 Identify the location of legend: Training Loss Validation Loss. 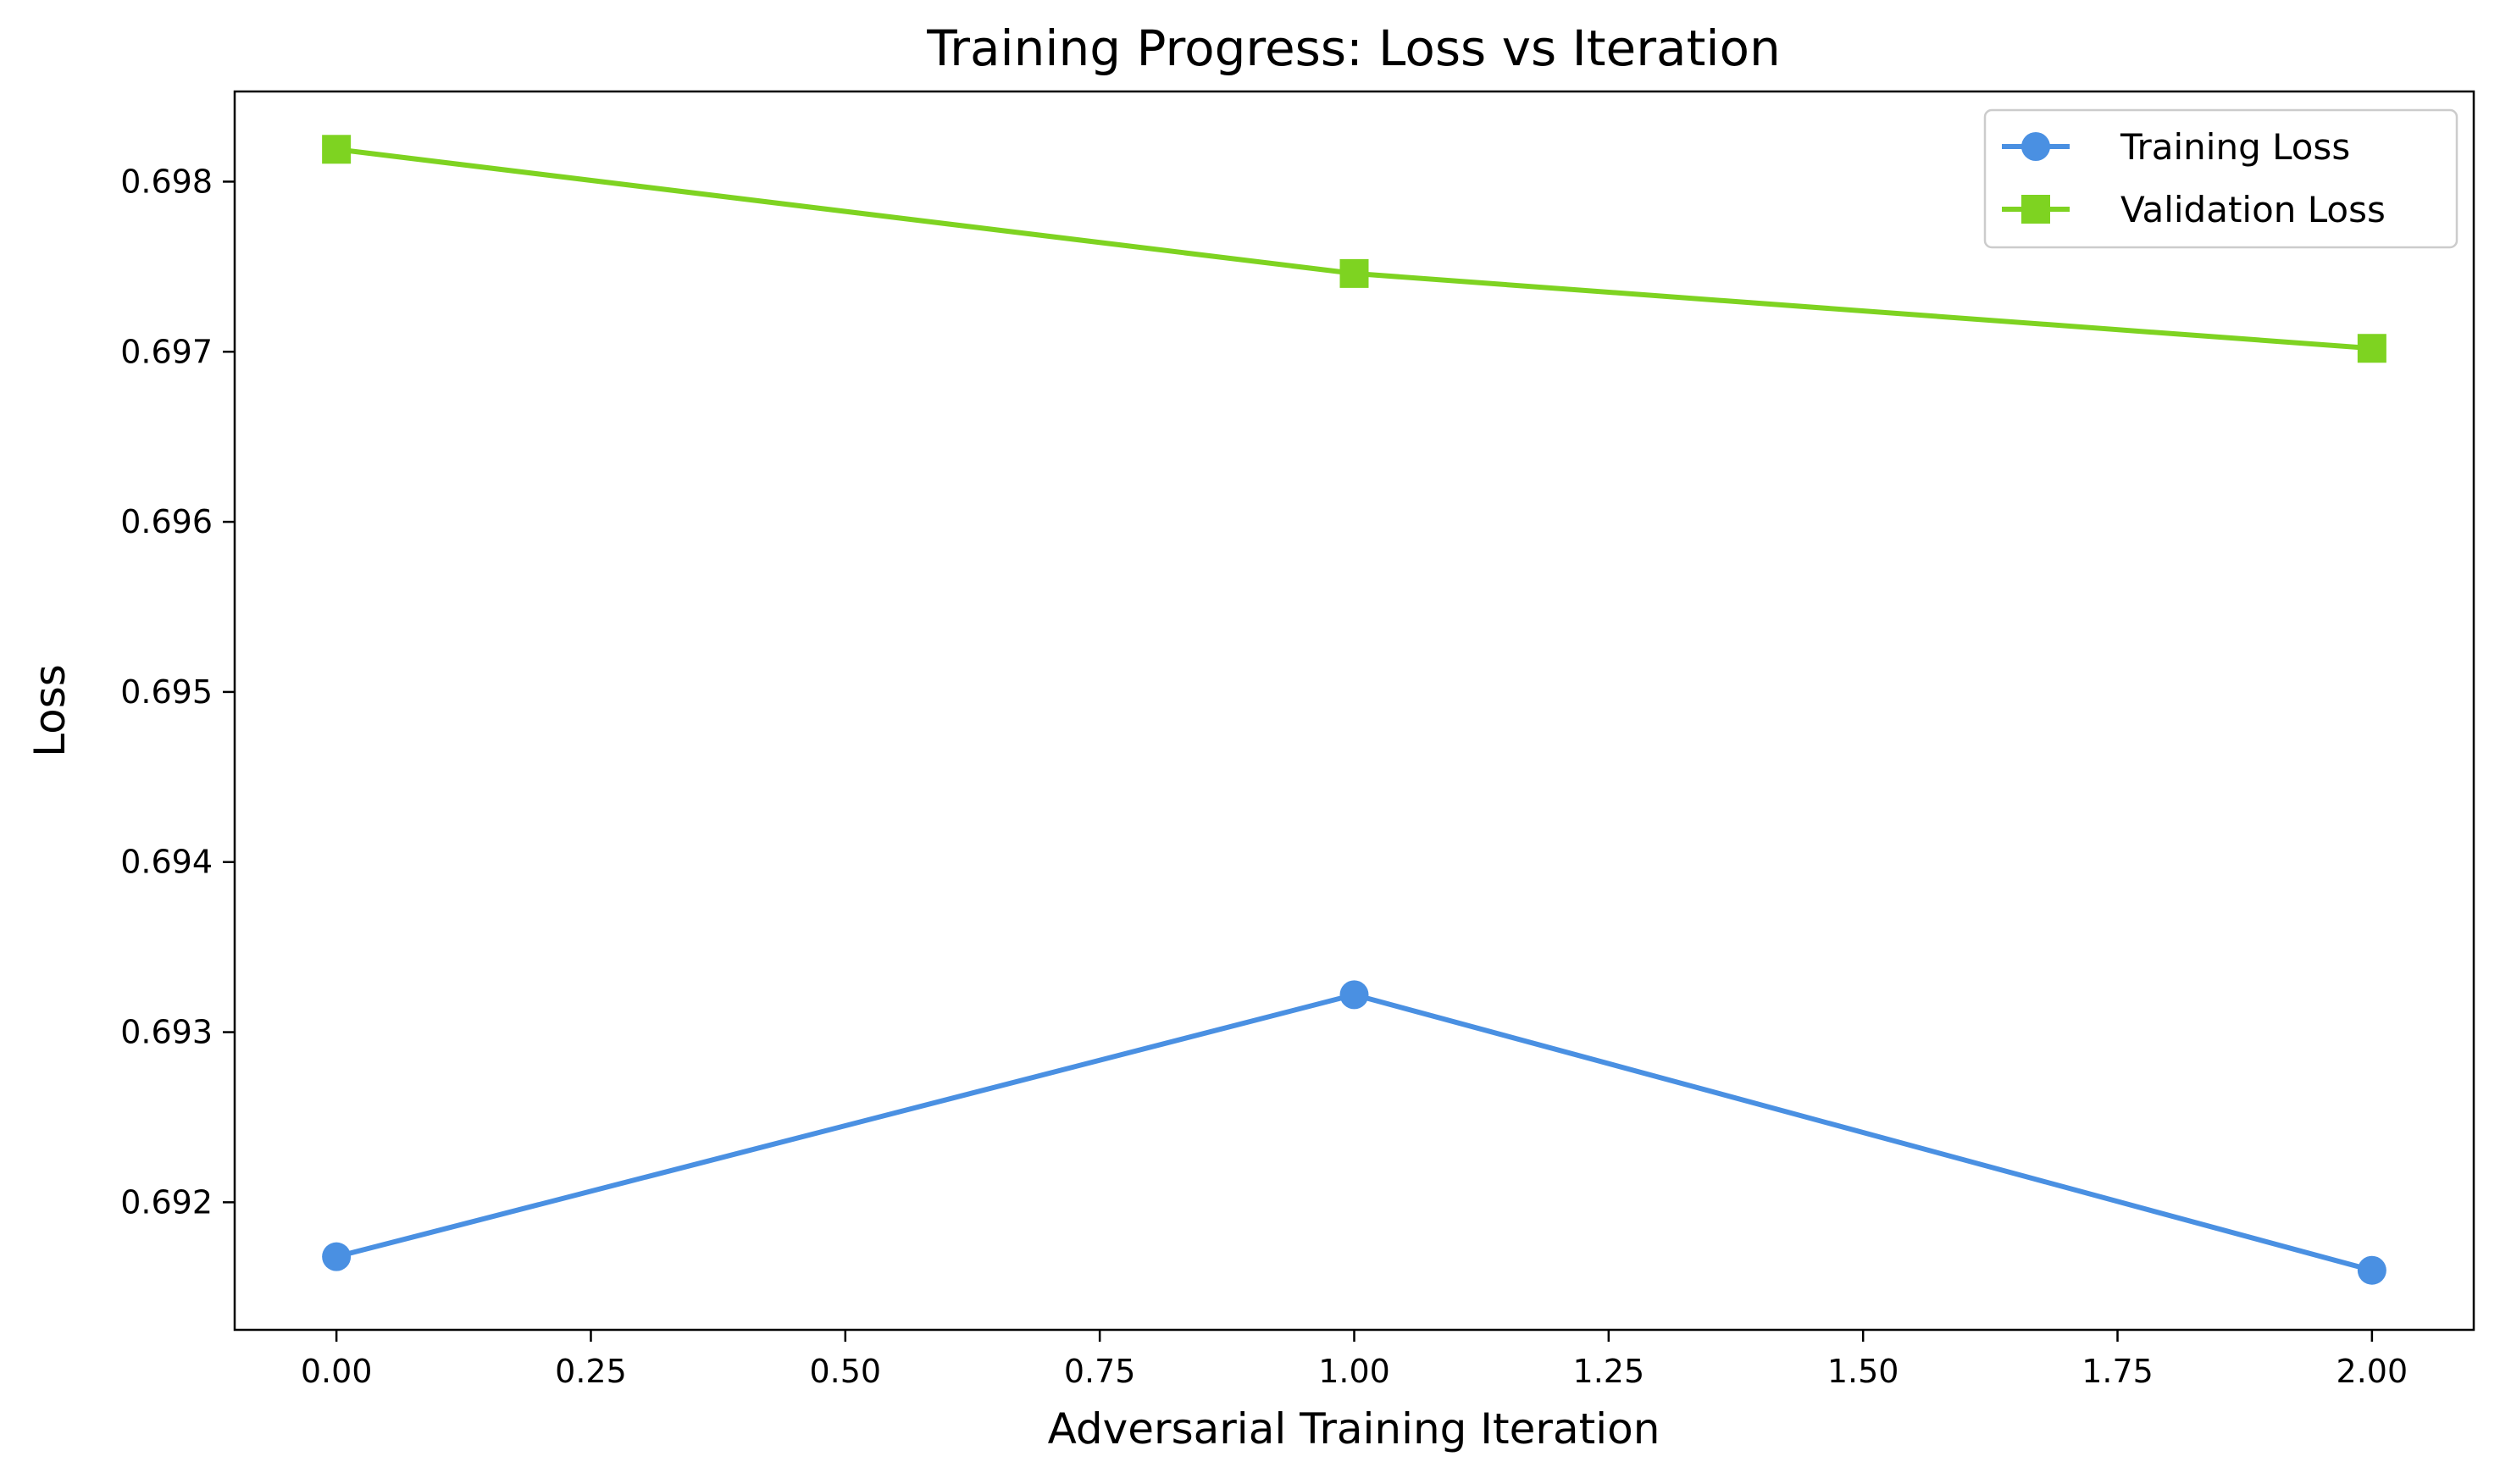
(2220, 178).